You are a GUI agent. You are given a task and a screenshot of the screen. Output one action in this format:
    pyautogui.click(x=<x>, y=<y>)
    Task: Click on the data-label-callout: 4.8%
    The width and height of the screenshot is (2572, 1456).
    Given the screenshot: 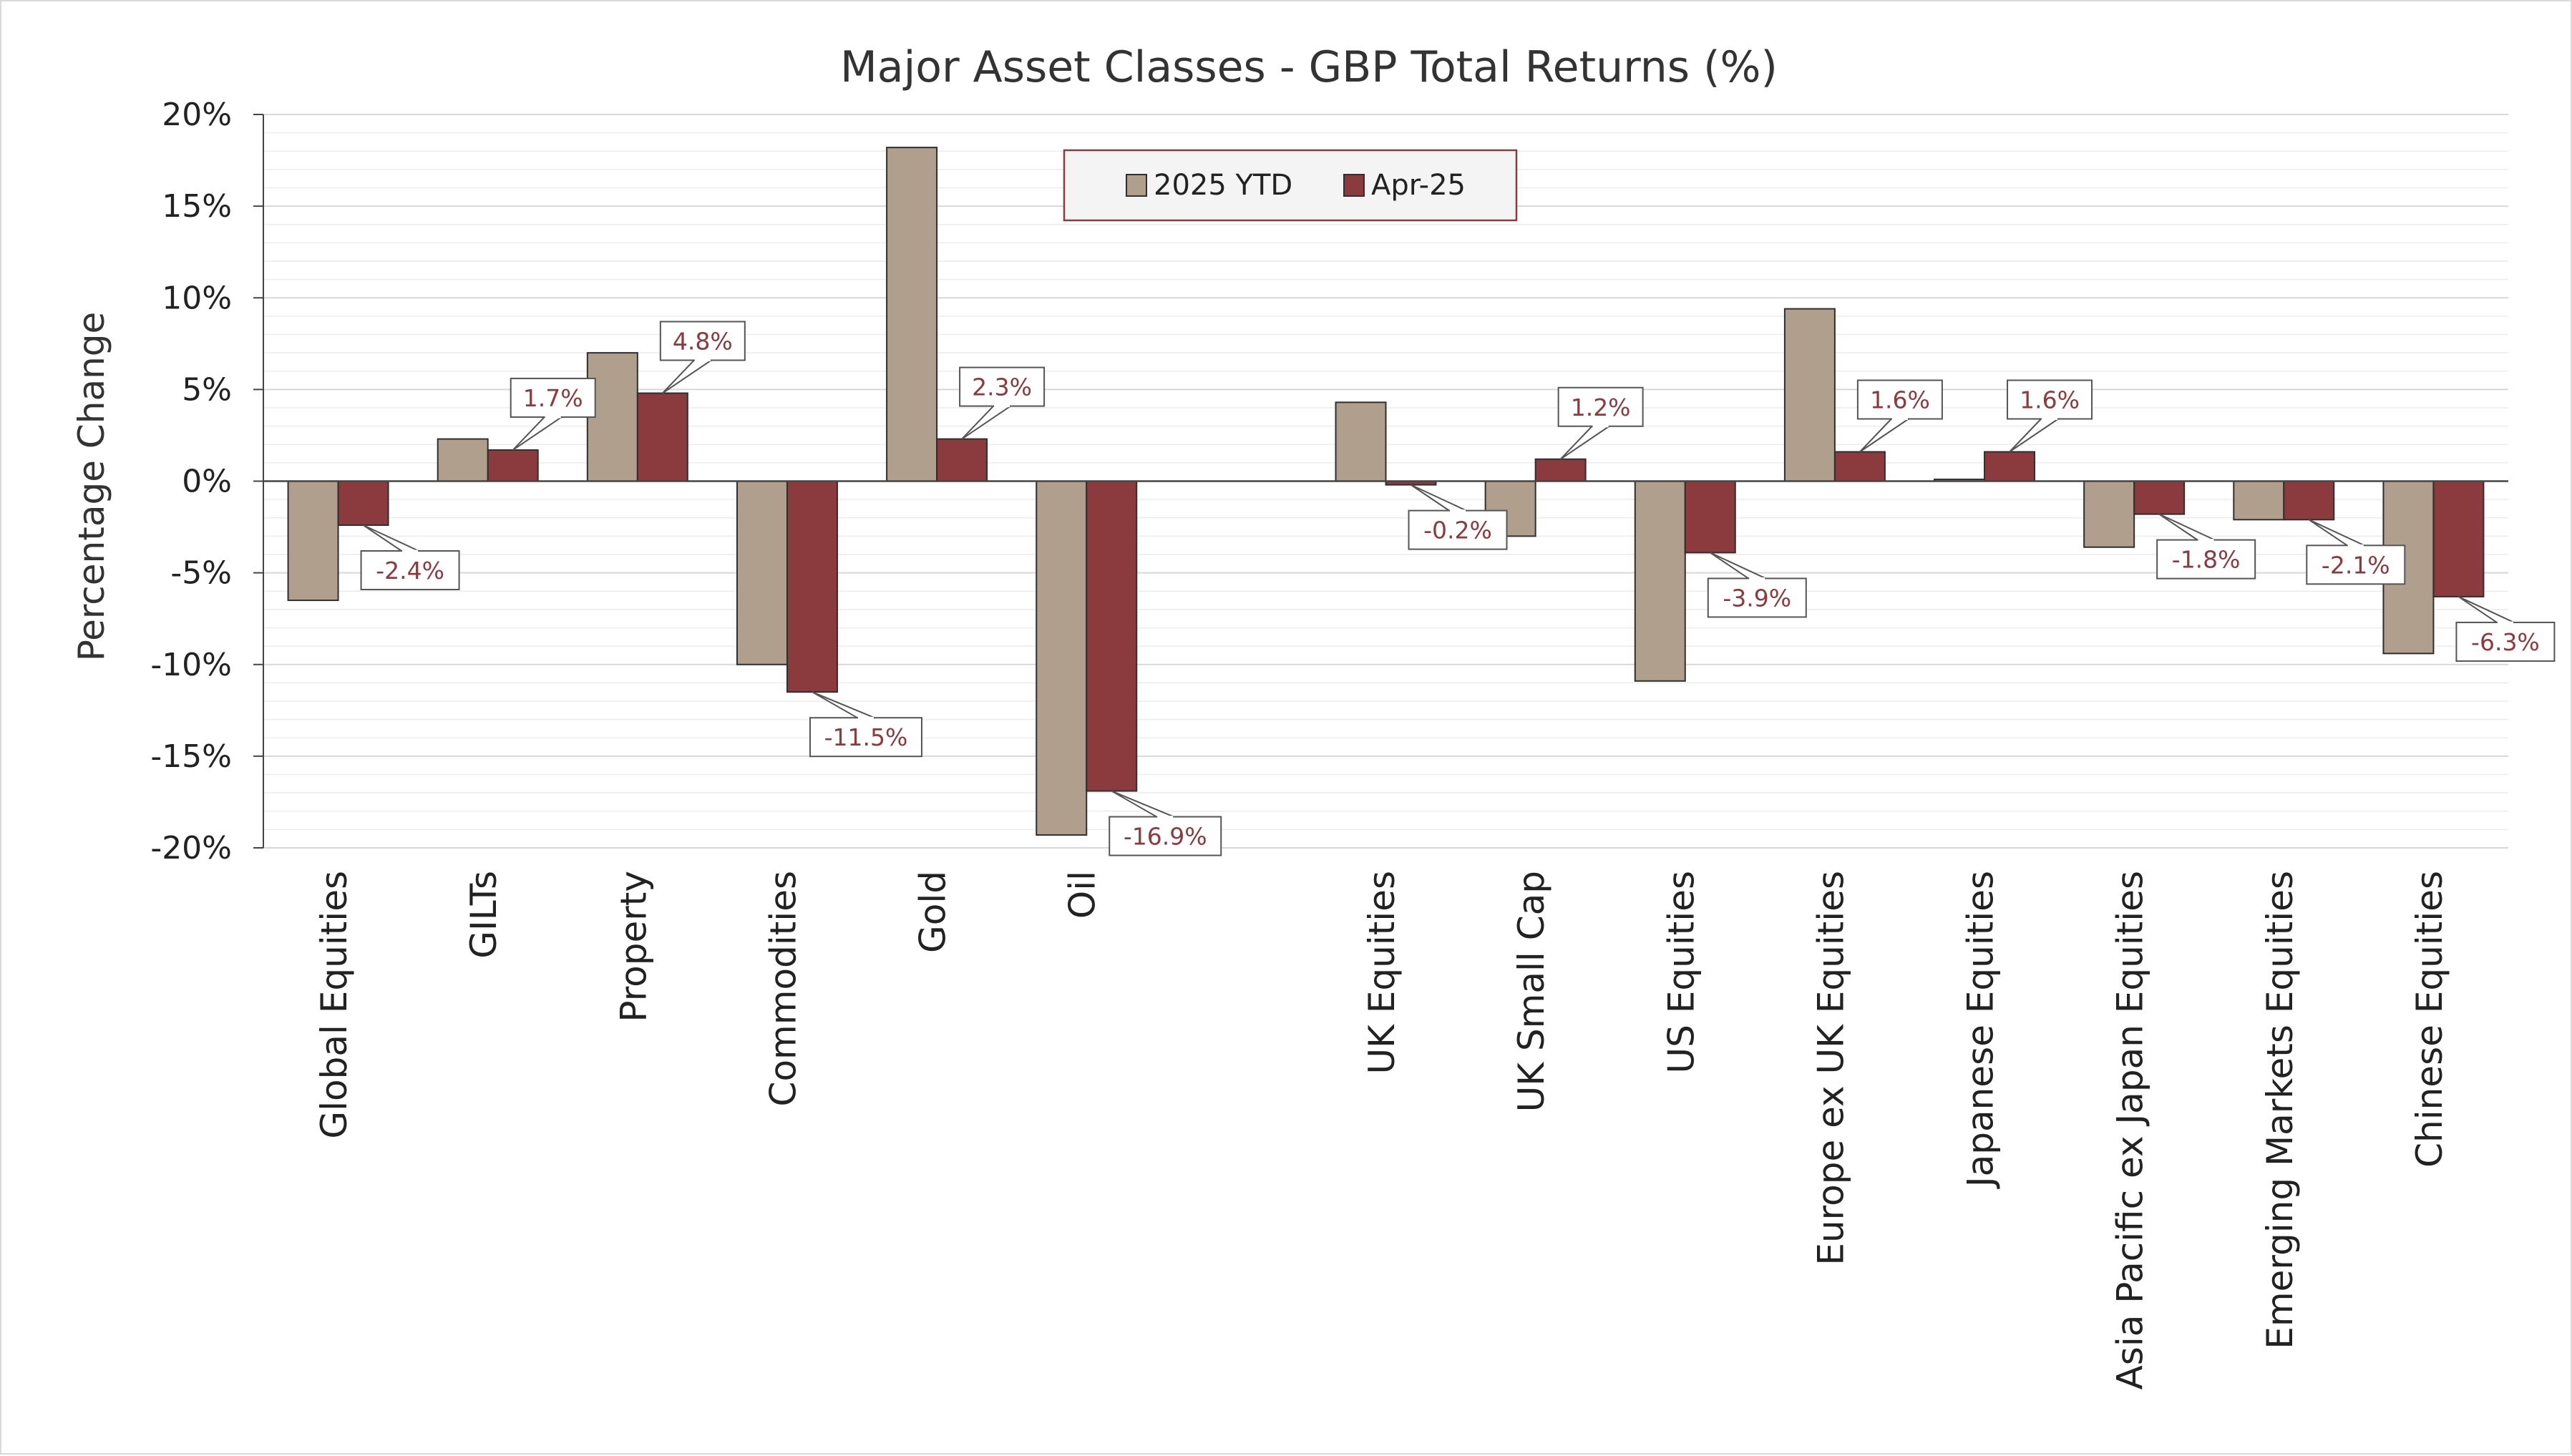 What is the action you would take?
    pyautogui.click(x=702, y=357)
    